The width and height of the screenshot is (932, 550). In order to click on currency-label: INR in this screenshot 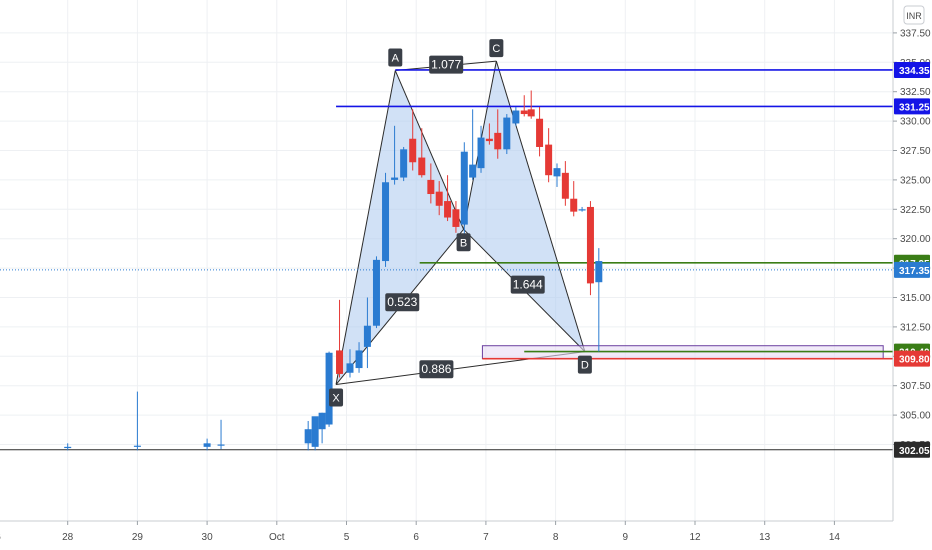, I will do `click(914, 16)`.